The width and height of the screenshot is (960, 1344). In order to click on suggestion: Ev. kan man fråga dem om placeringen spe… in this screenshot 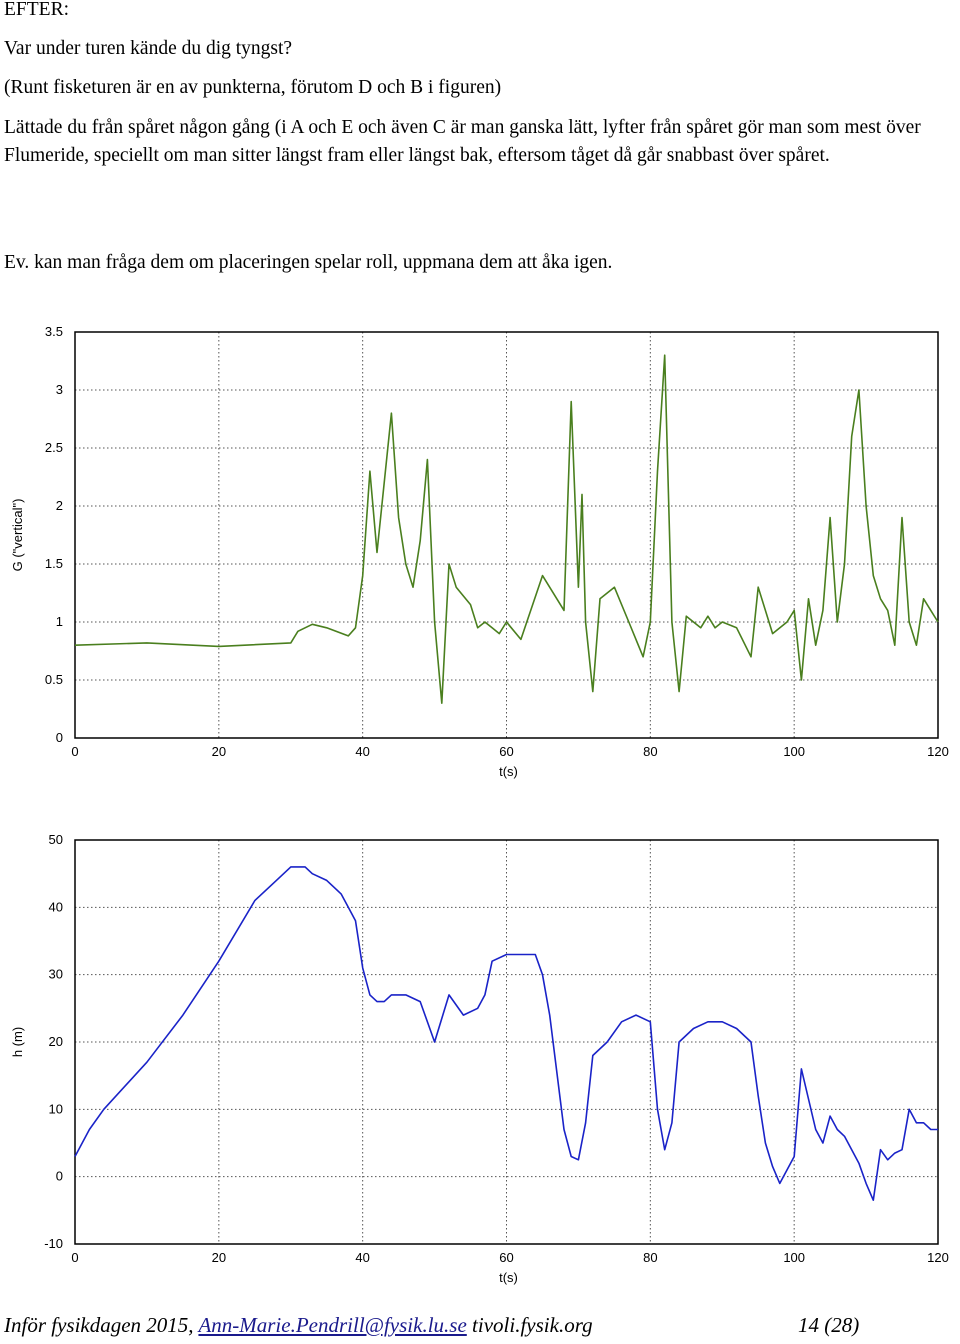, I will do `click(308, 262)`.